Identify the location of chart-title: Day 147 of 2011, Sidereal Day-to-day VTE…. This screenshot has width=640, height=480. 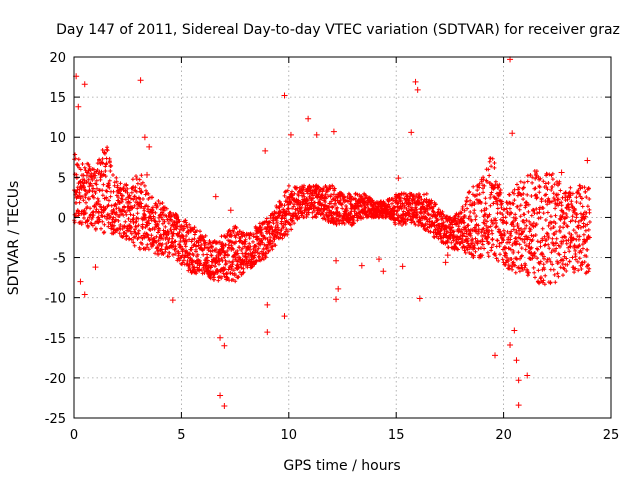
(338, 30).